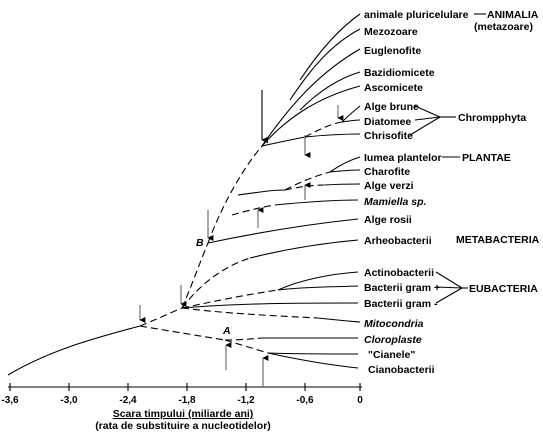  Describe the element at coordinates (416, 15) in the screenshot. I see `taxon-label: animale pluricelulare` at that location.